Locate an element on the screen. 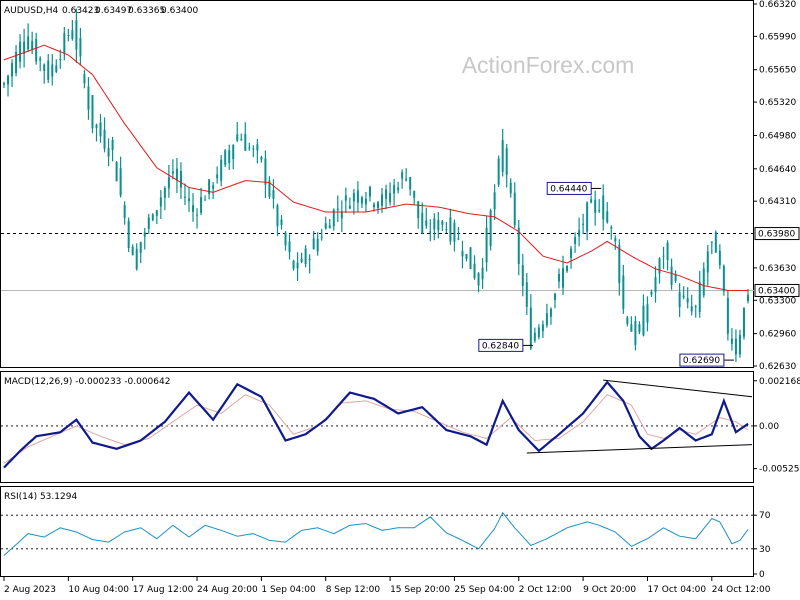  rsi-levels is located at coordinates (377, 532).